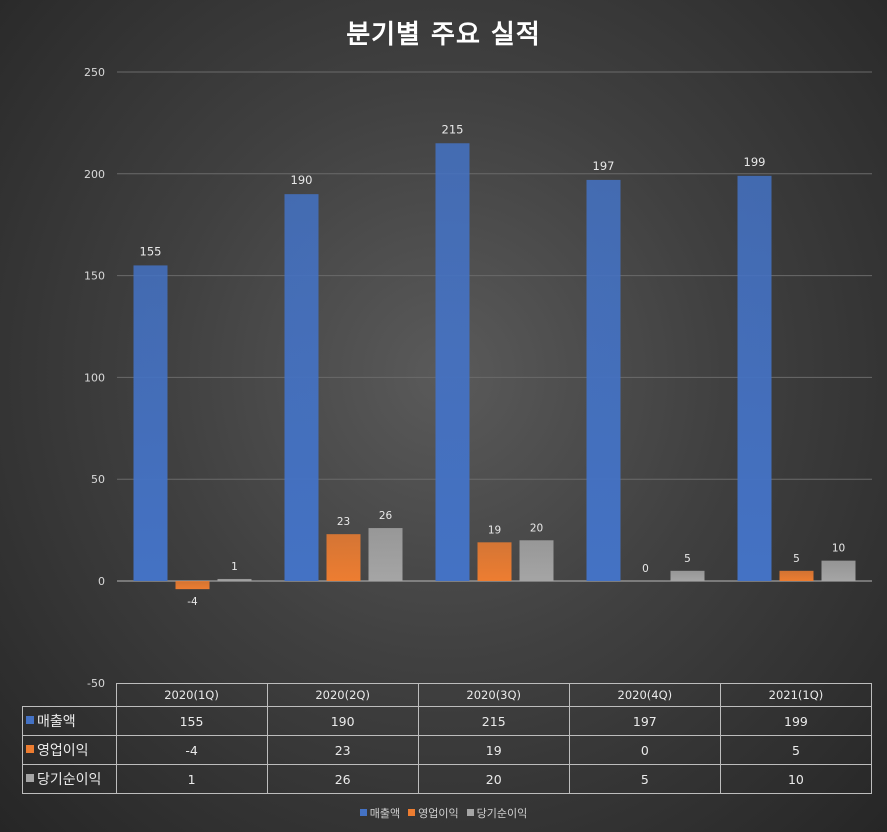  Describe the element at coordinates (70, 695) in the screenshot. I see `table-corner` at that location.